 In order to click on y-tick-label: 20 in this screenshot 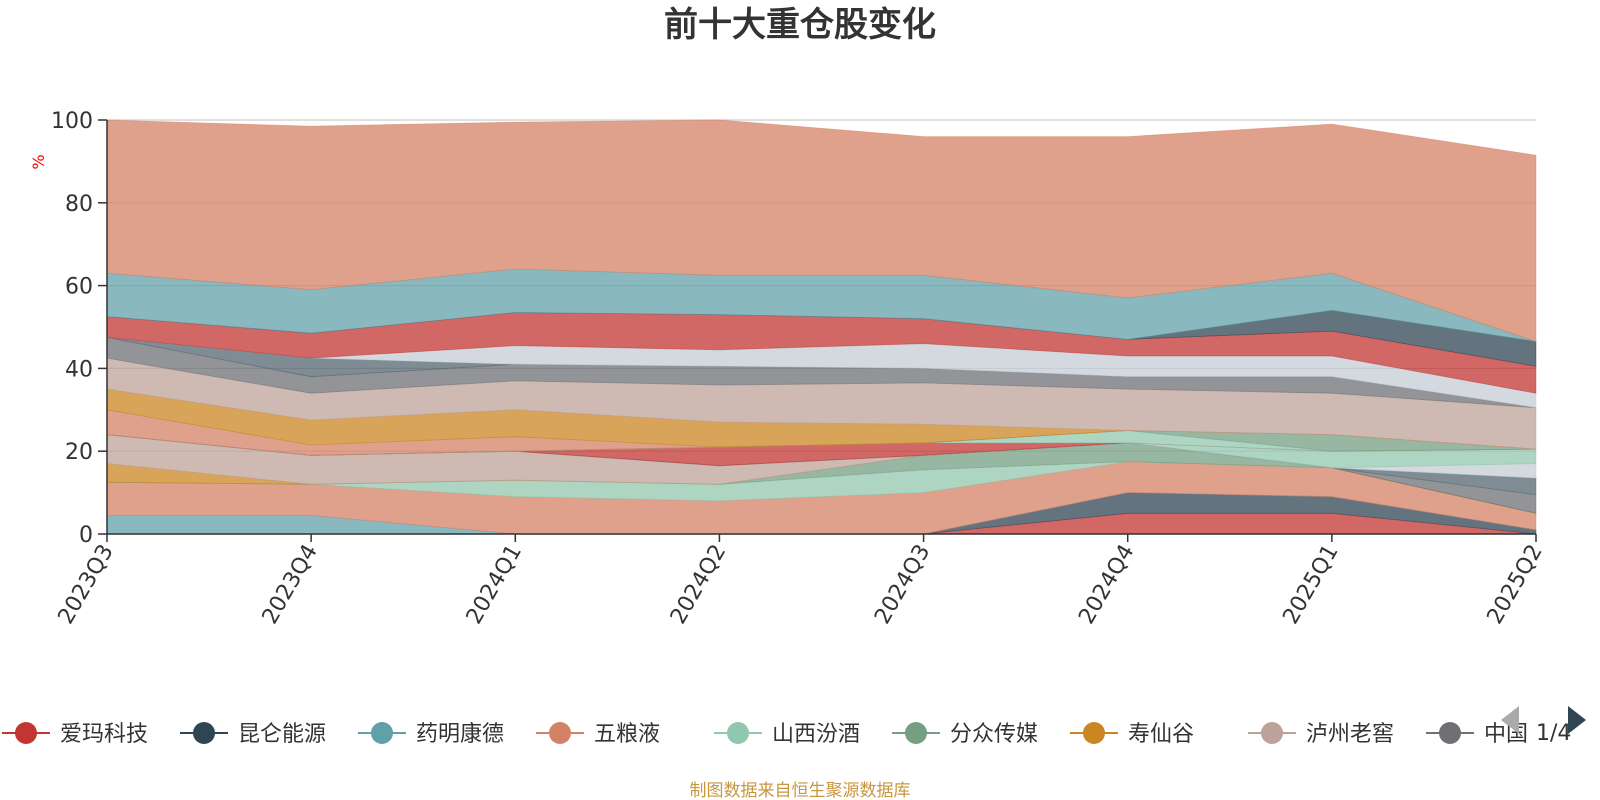, I will do `click(79, 452)`.